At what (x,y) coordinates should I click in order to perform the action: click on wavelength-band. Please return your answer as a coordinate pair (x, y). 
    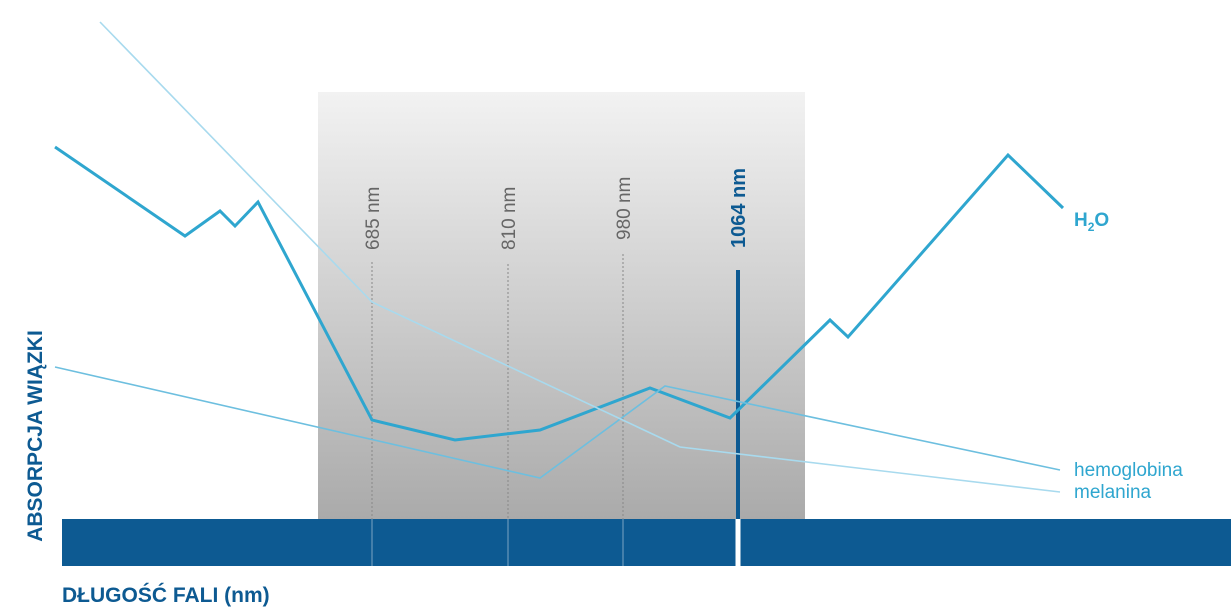
    Looking at the image, I should click on (646, 542).